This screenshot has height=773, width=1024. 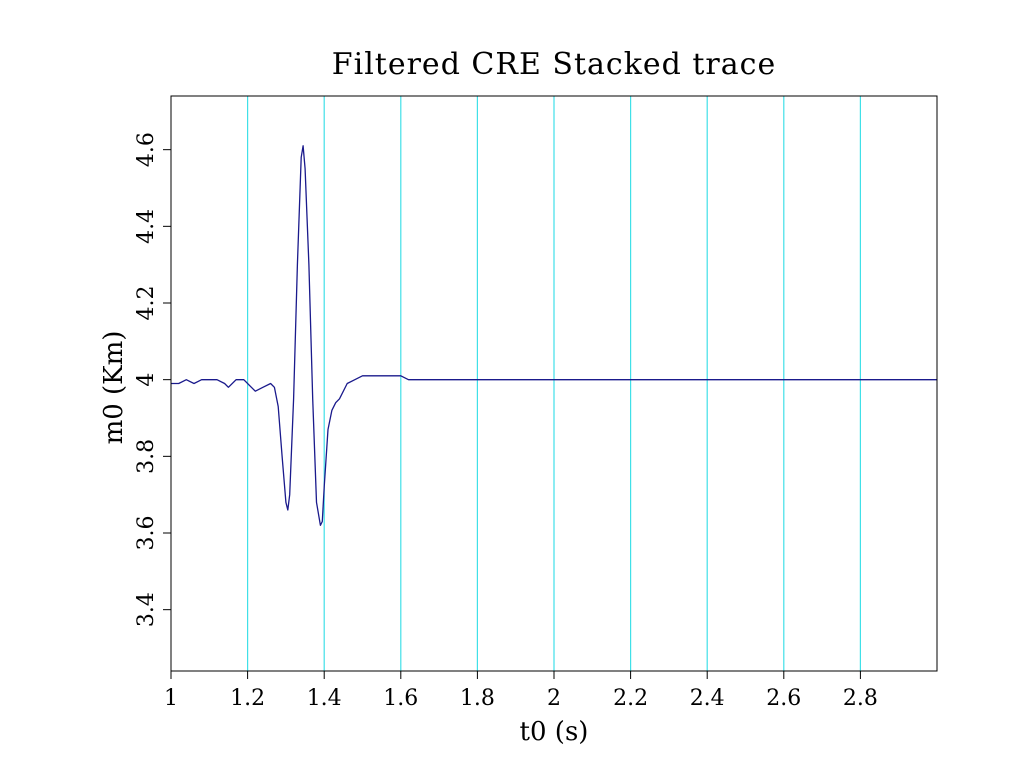 I want to click on x-tick-label: 2.2, so click(x=630, y=698).